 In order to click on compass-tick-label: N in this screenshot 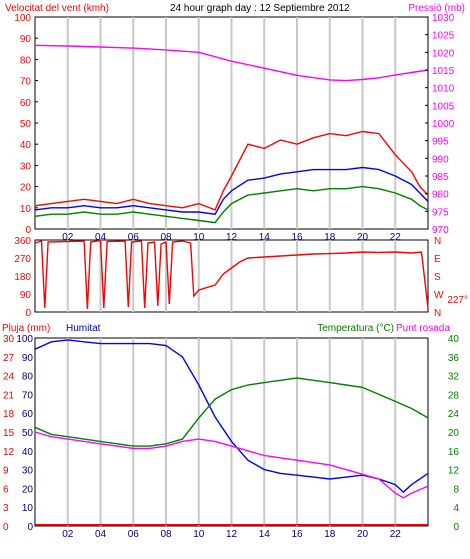, I will do `click(437, 313)`.